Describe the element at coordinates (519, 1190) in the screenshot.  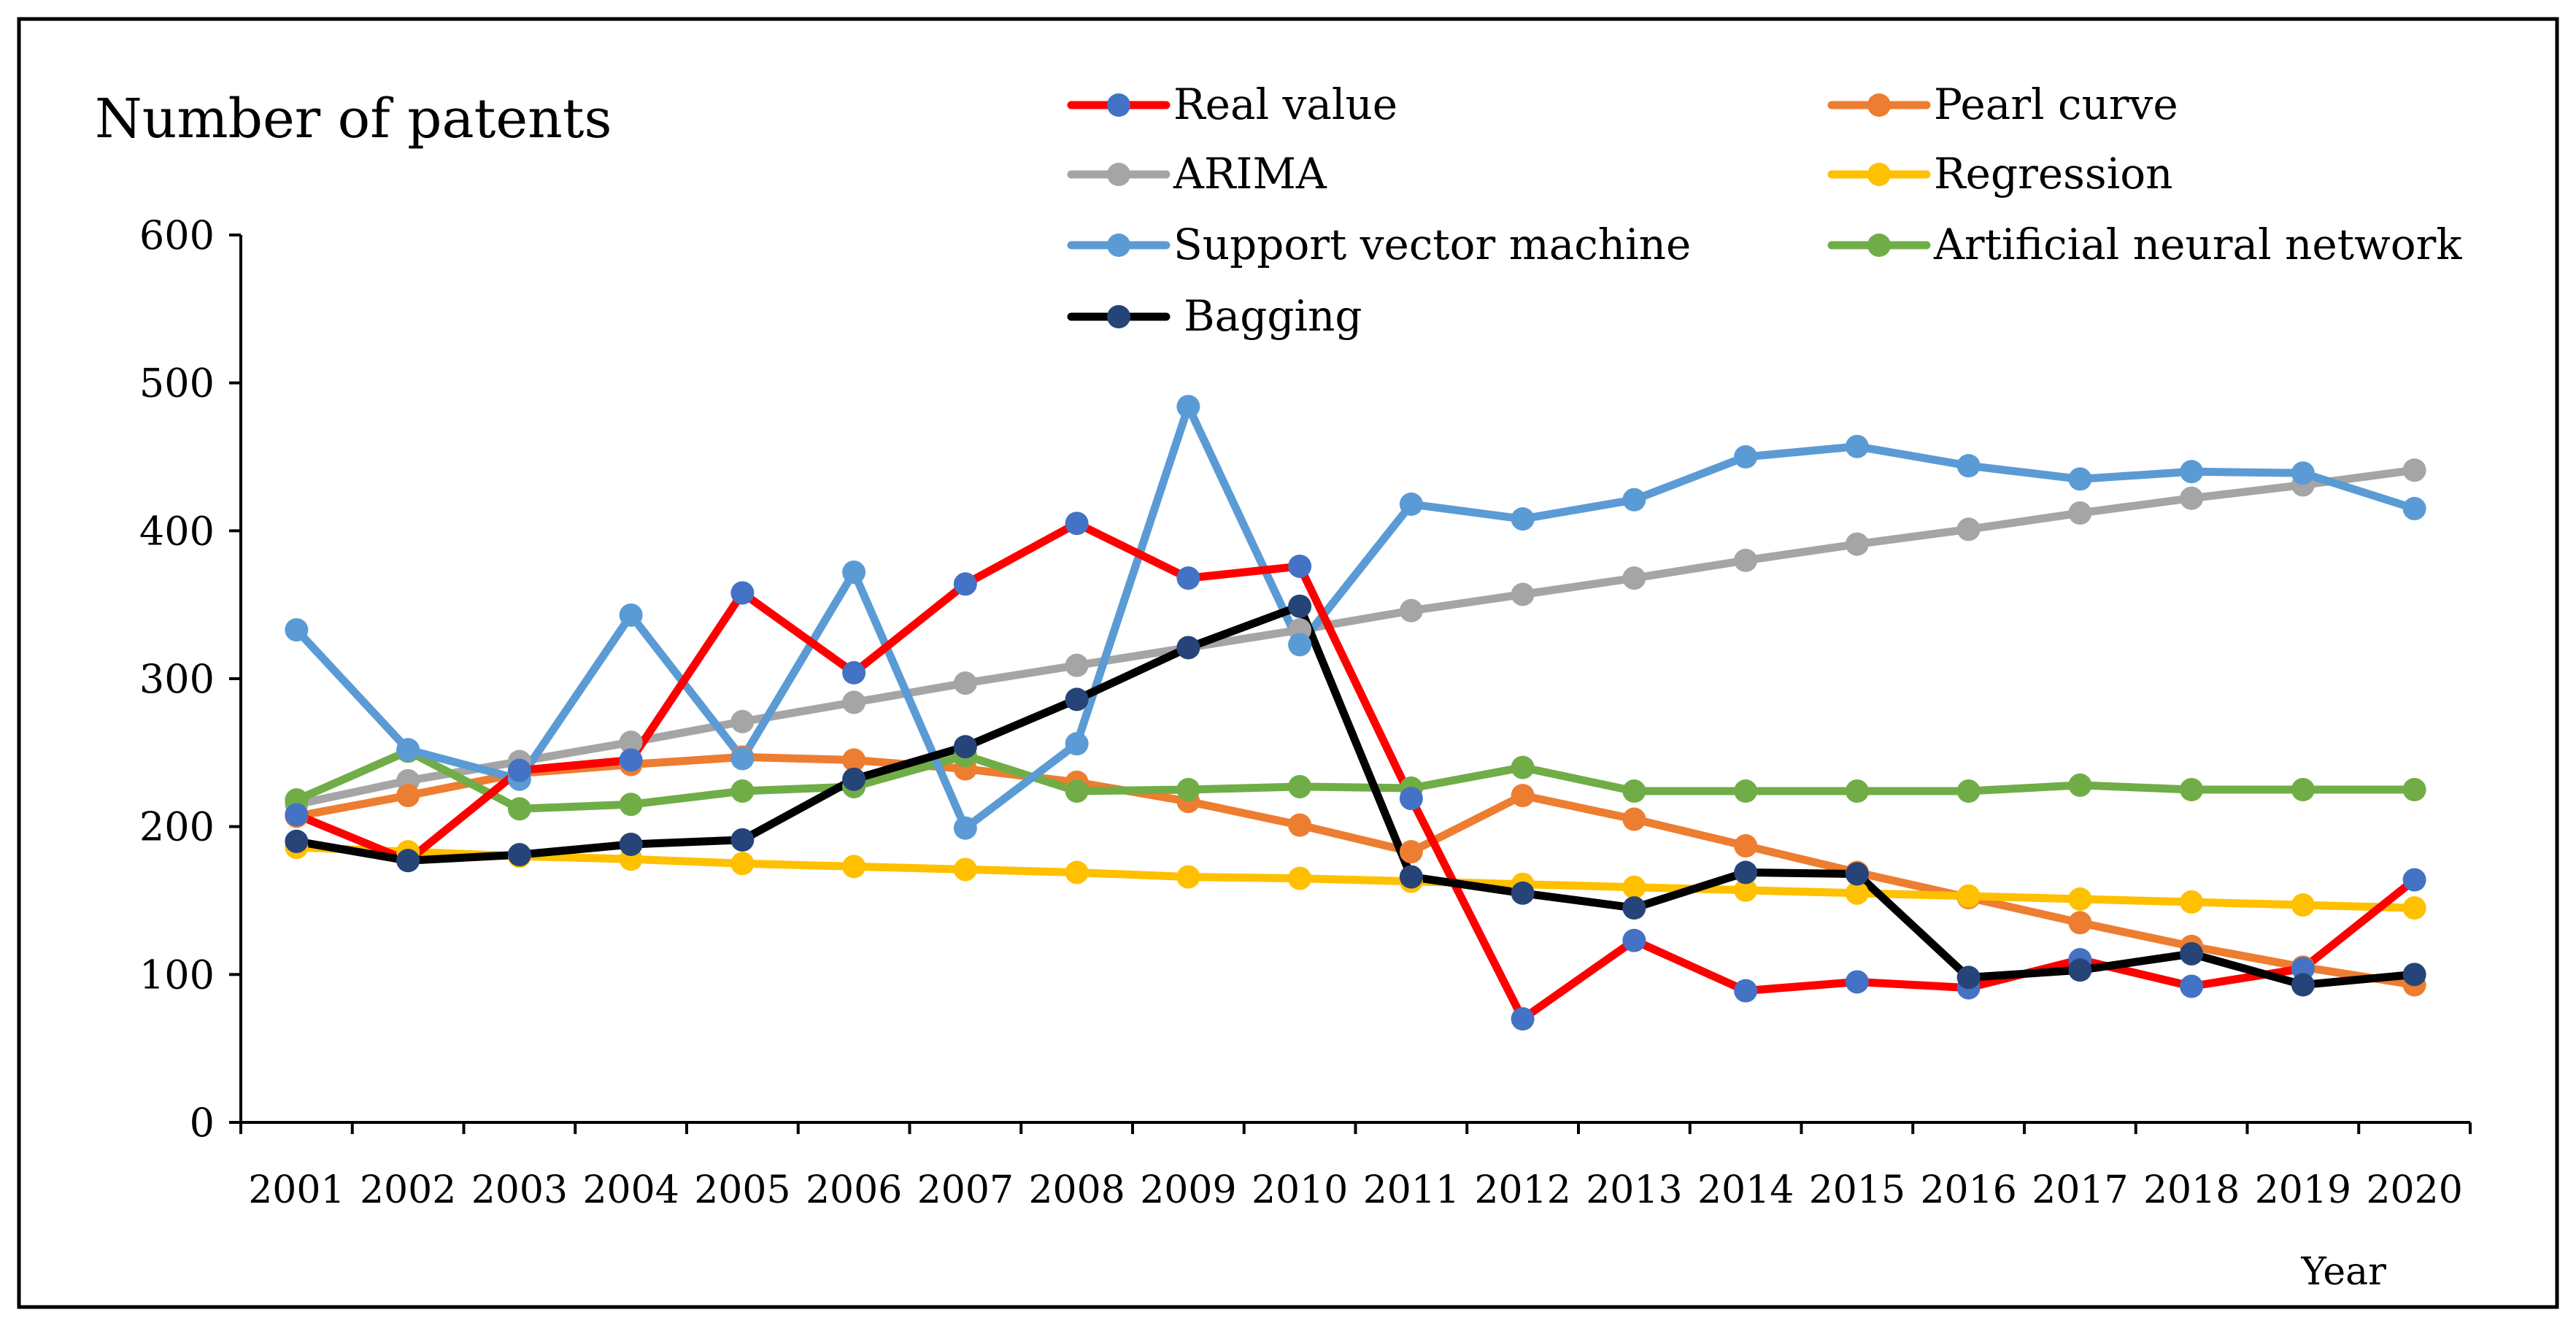
I see `x-tick-label: 2003` at that location.